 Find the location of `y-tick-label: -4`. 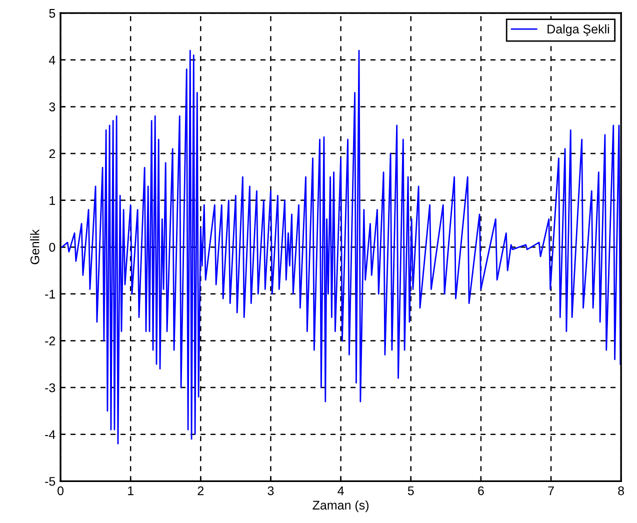

y-tick-label: -4 is located at coordinates (50, 434).